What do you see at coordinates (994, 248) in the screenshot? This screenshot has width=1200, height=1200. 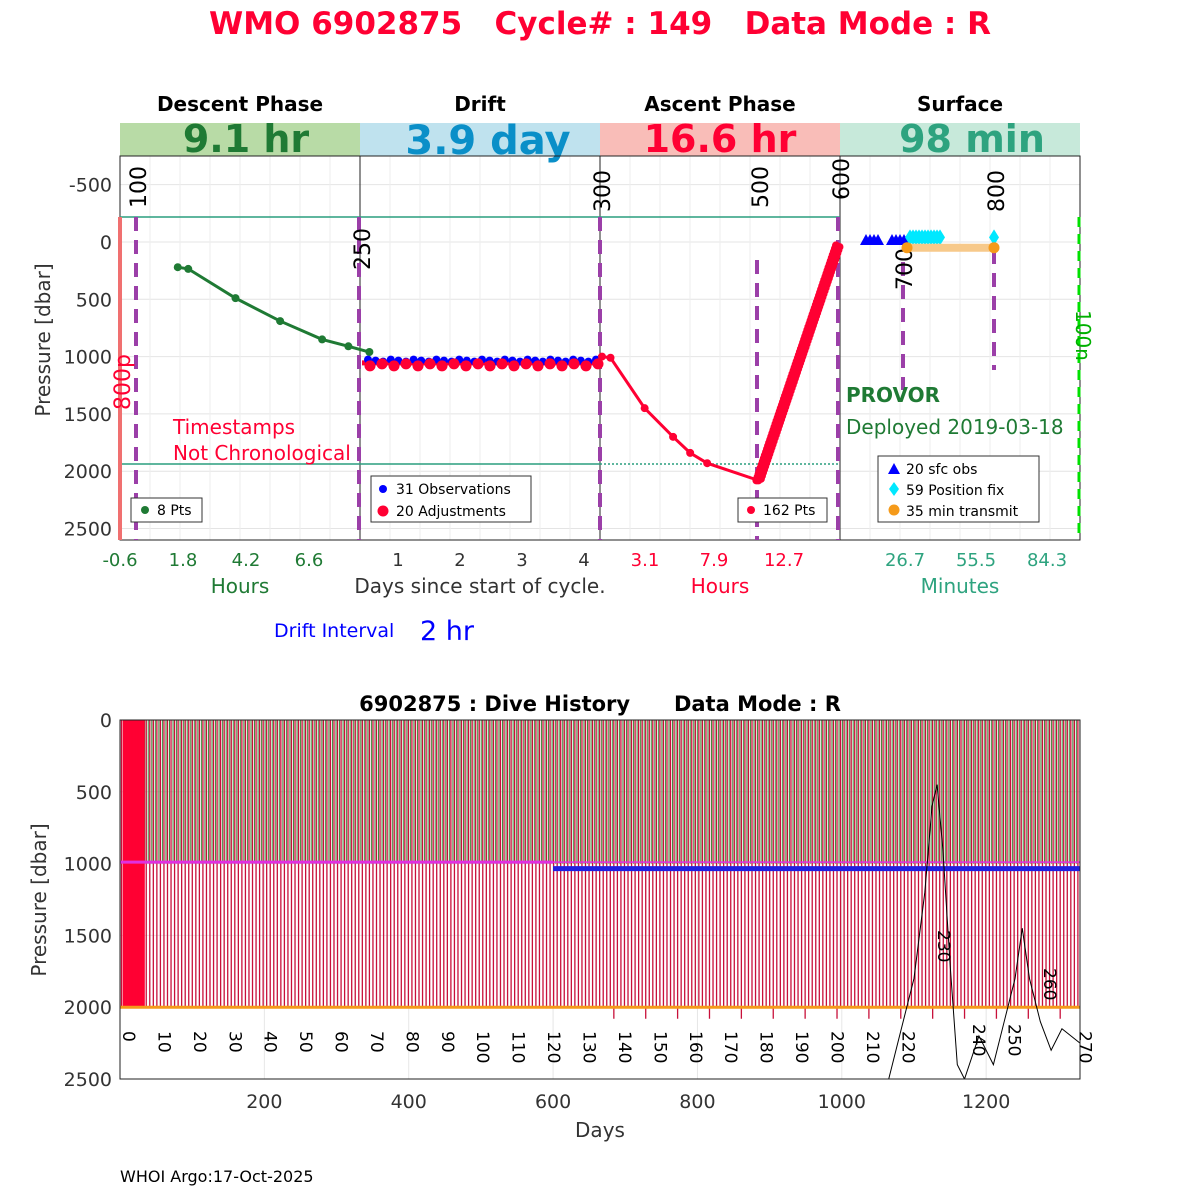 I see `surface-transmit-point` at bounding box center [994, 248].